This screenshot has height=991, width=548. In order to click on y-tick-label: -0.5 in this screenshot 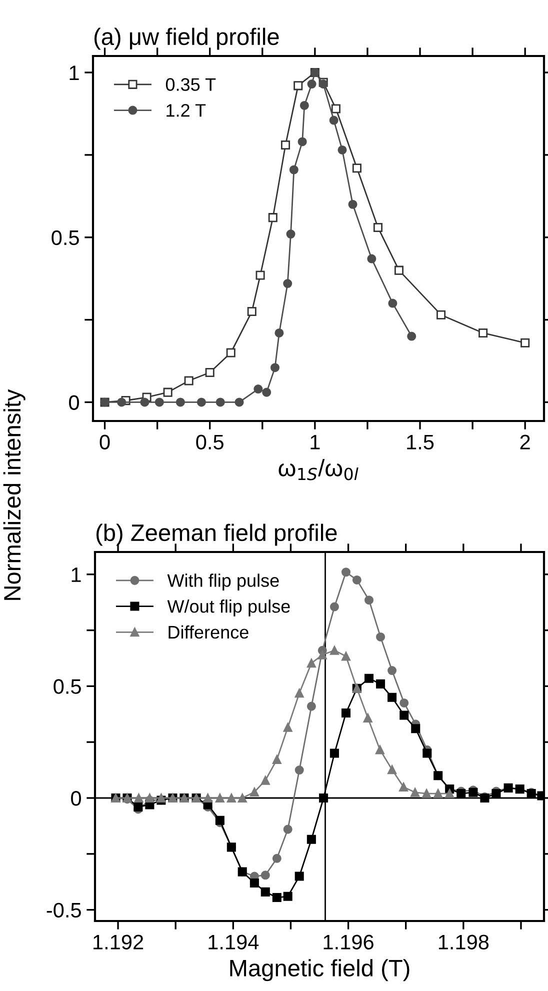, I will do `click(63, 910)`.